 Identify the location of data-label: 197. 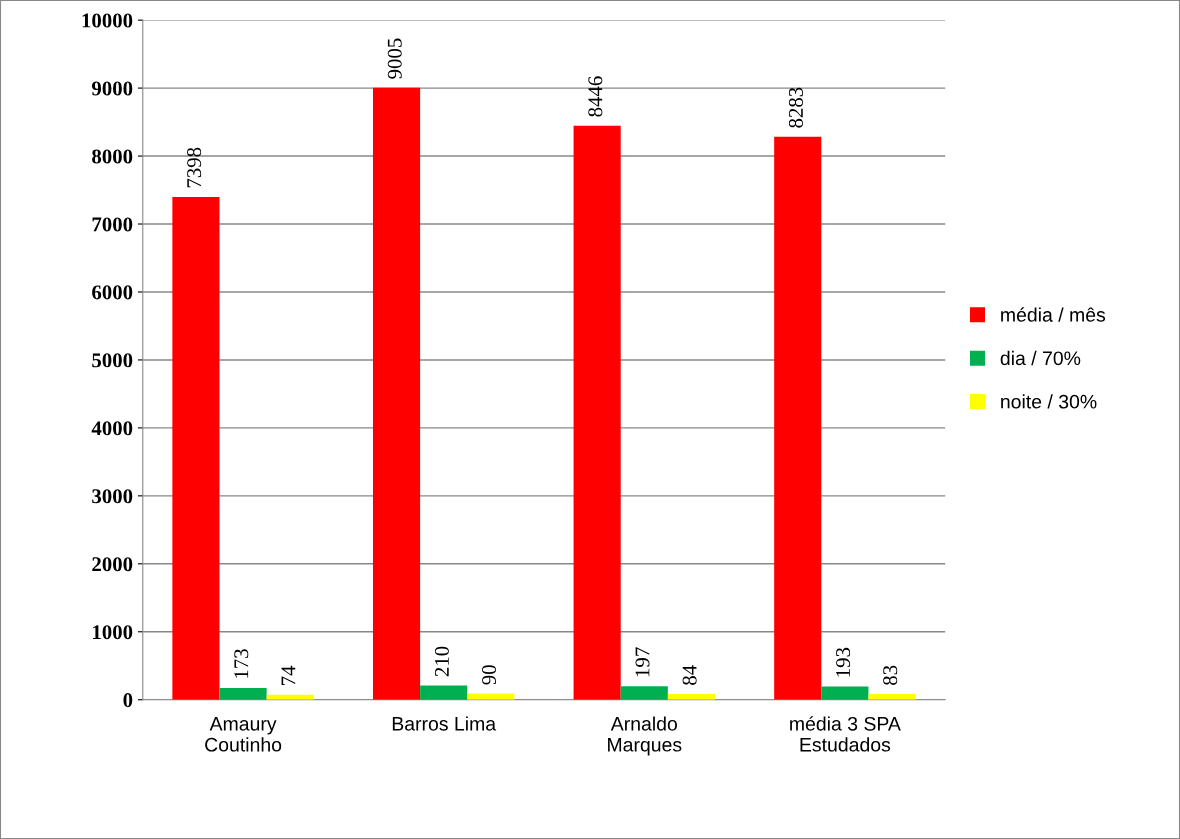
(642, 662).